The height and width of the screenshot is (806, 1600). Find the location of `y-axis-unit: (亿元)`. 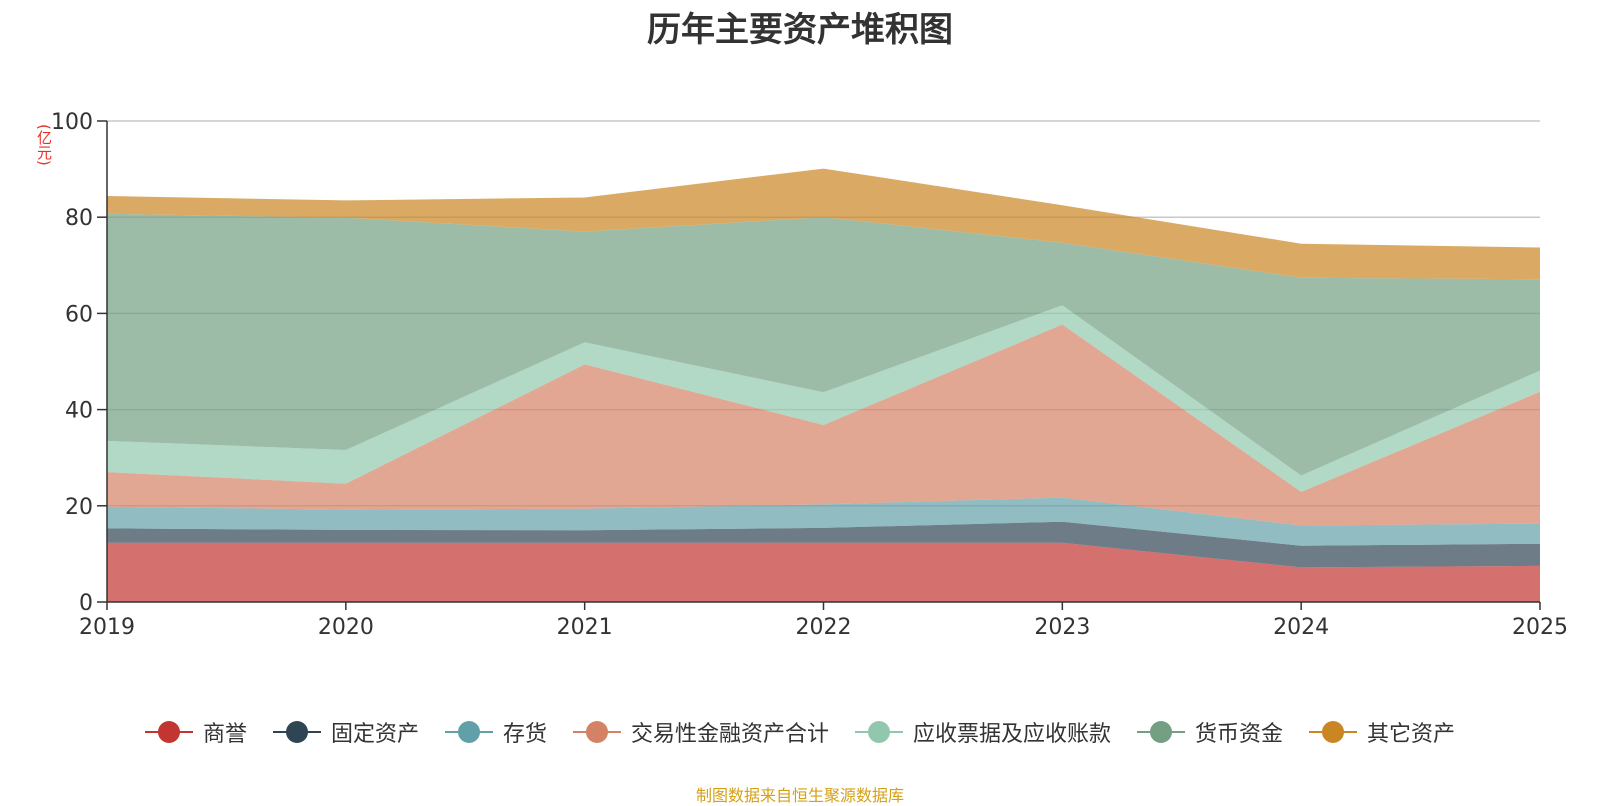

y-axis-unit: (亿元) is located at coordinates (44, 145).